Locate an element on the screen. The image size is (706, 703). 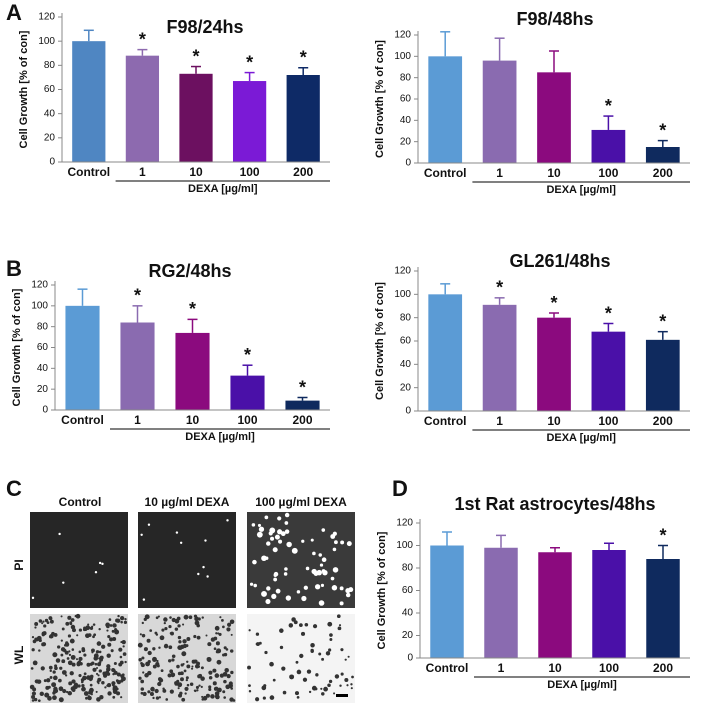
micrographs is located at coordinates (192, 607).